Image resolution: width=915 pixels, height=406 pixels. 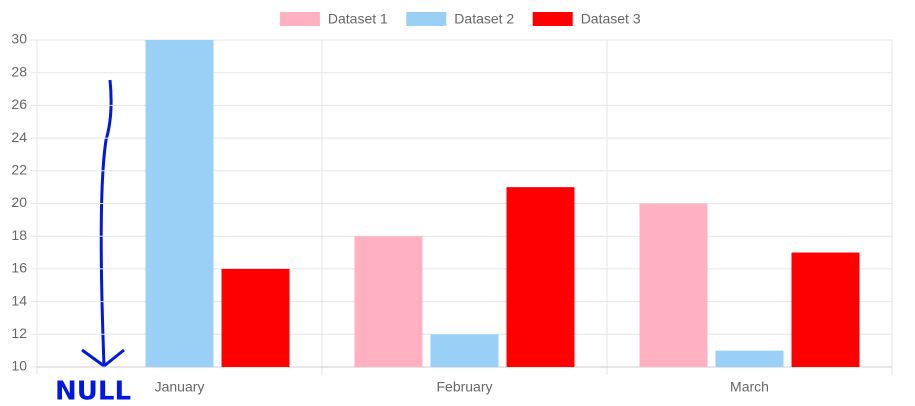 What do you see at coordinates (19, 333) in the screenshot?
I see `y-tick-label: 12` at bounding box center [19, 333].